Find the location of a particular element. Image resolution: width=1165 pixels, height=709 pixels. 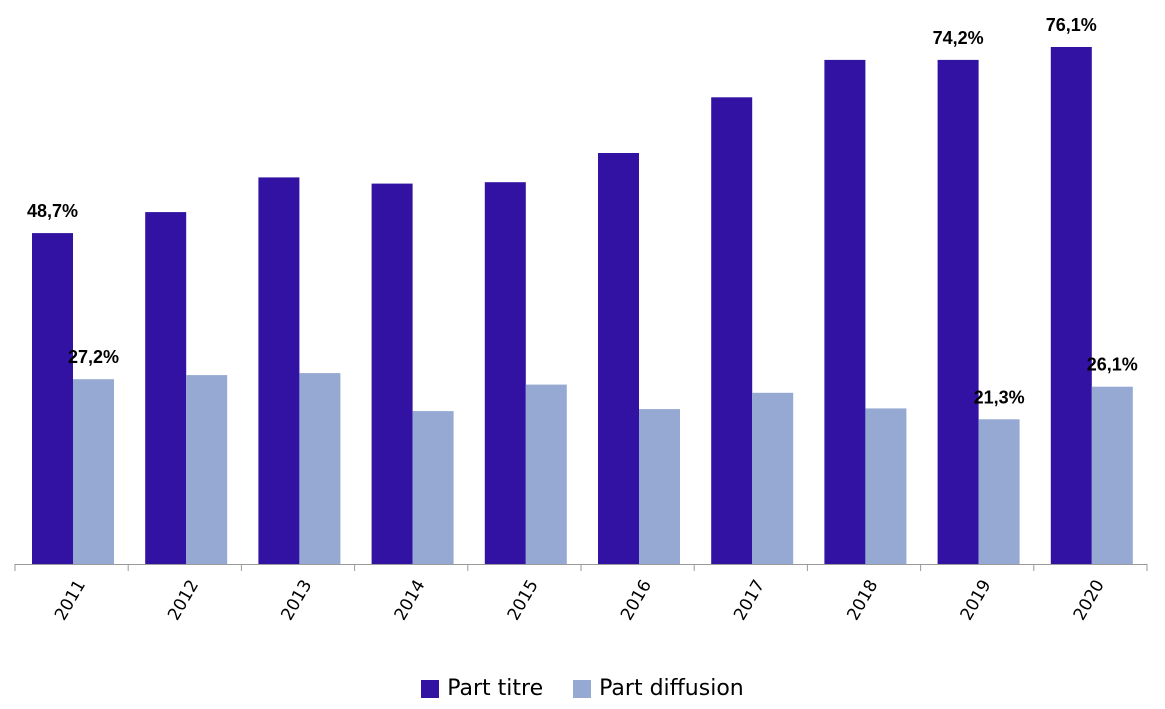

x-axis-tick-labels: 2011 2012 2013 2014 2015 2016 2017 2018 2019 2020 is located at coordinates (580, 600).